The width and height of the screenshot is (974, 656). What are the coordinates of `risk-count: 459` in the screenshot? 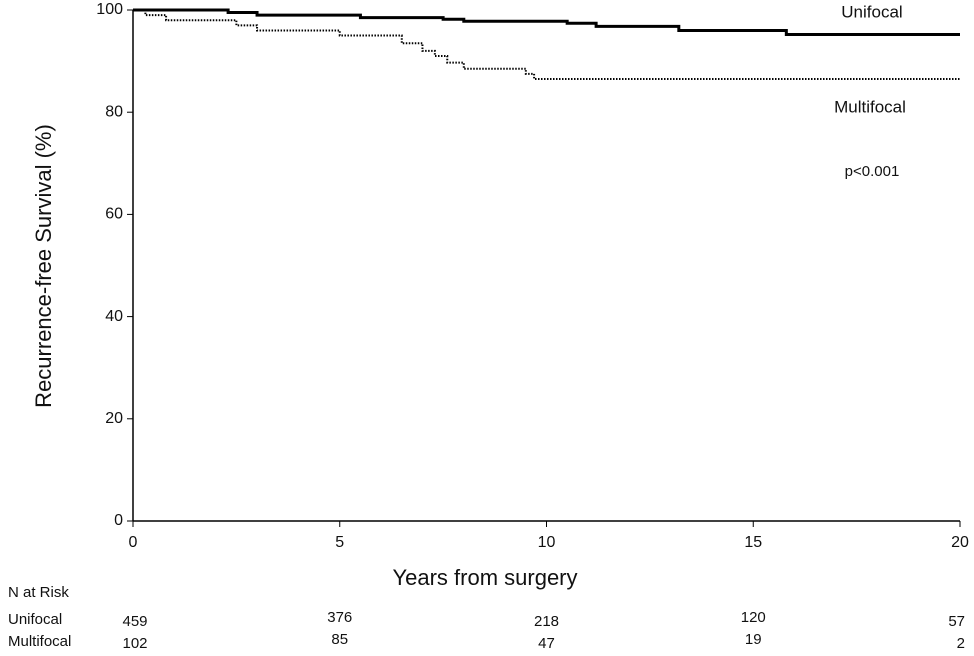 It's located at (134, 621).